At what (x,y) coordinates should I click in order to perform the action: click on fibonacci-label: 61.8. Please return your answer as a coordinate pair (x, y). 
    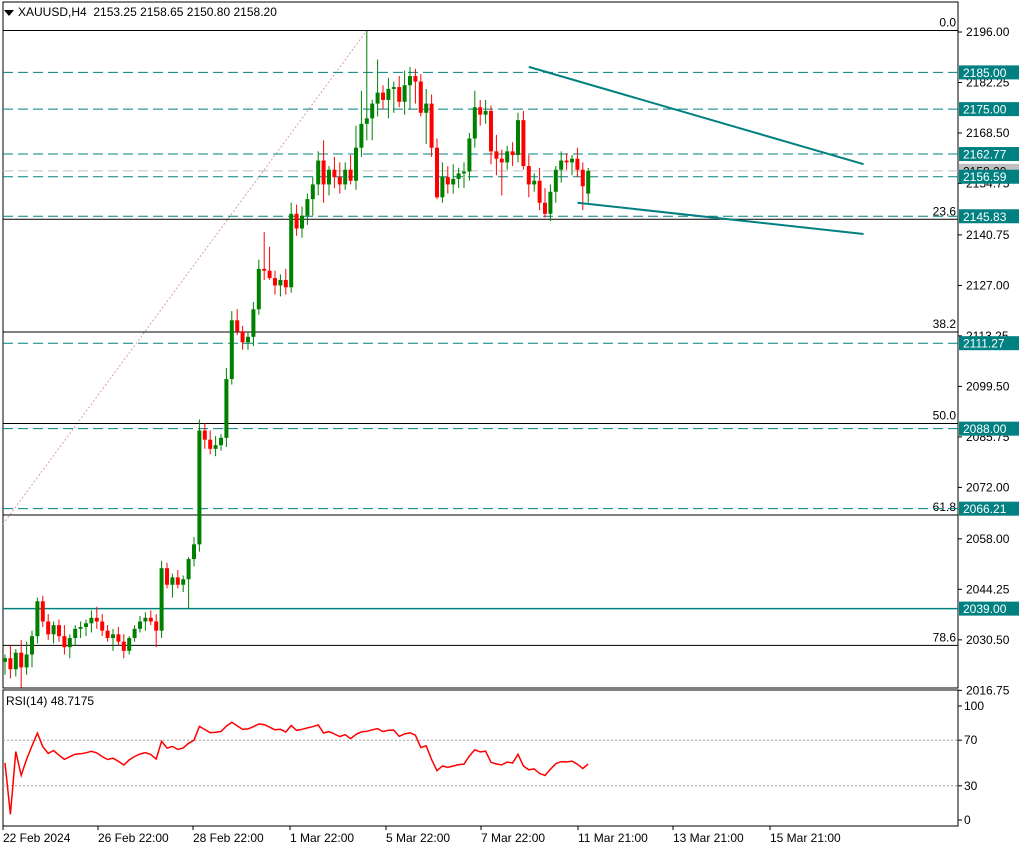
    Looking at the image, I should click on (945, 507).